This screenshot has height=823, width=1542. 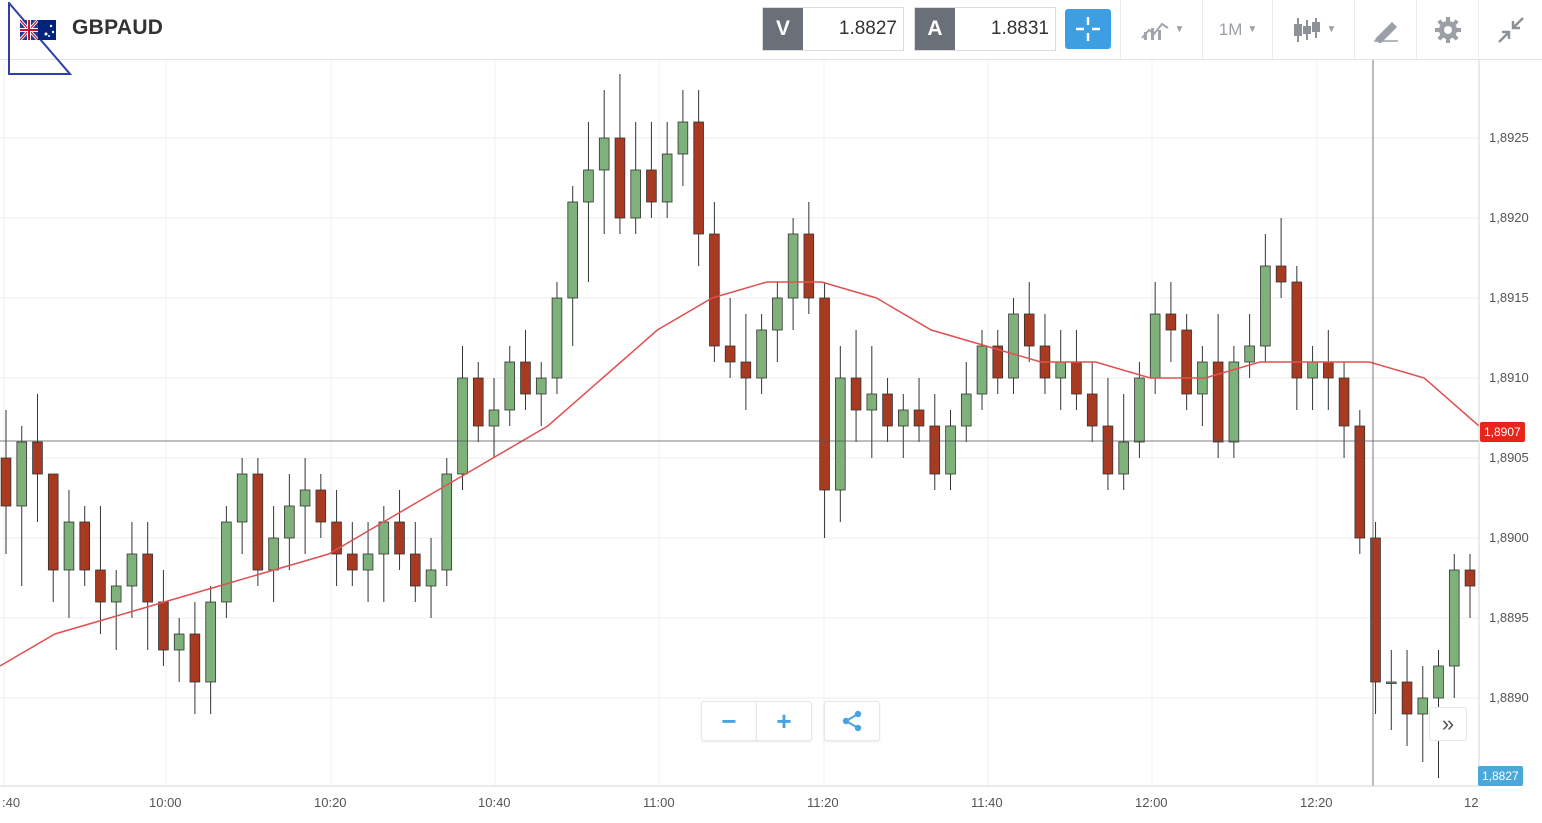 I want to click on scroll-to-latest-button: », so click(x=1448, y=724).